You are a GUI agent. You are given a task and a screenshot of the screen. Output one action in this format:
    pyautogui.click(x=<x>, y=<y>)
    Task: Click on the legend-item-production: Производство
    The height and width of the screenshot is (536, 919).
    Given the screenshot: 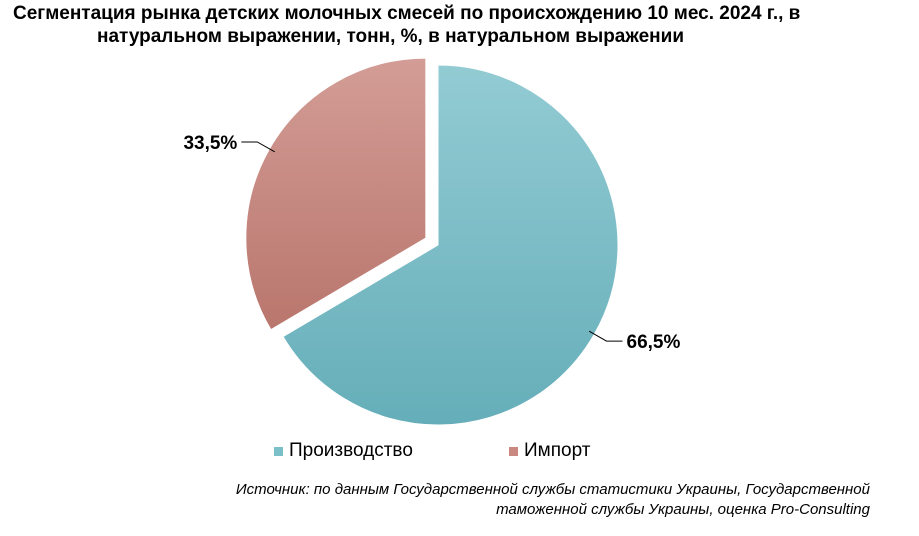 What is the action you would take?
    pyautogui.click(x=343, y=451)
    